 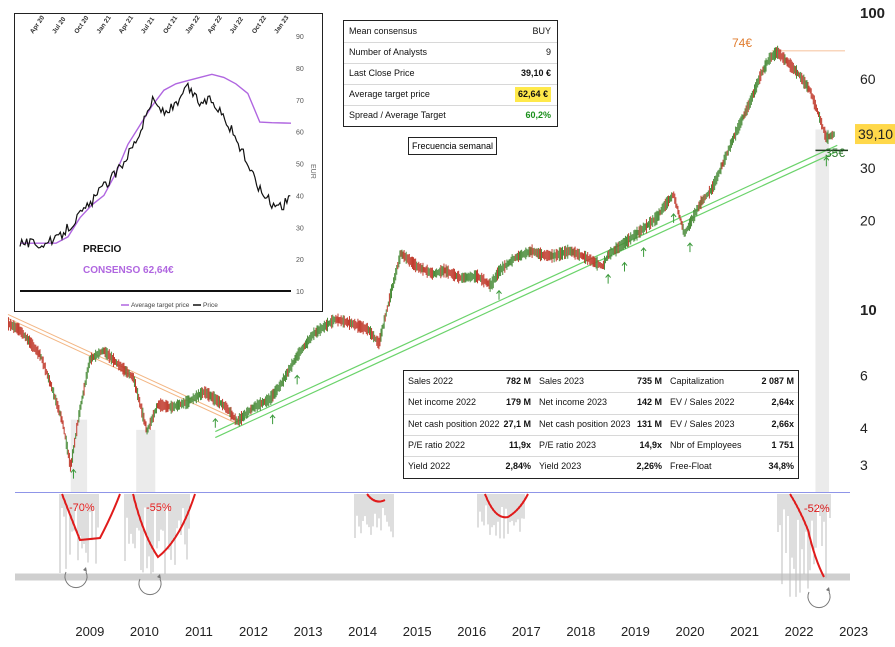 What do you see at coordinates (389, 94) in the screenshot?
I see `consensus-label: Average target price` at bounding box center [389, 94].